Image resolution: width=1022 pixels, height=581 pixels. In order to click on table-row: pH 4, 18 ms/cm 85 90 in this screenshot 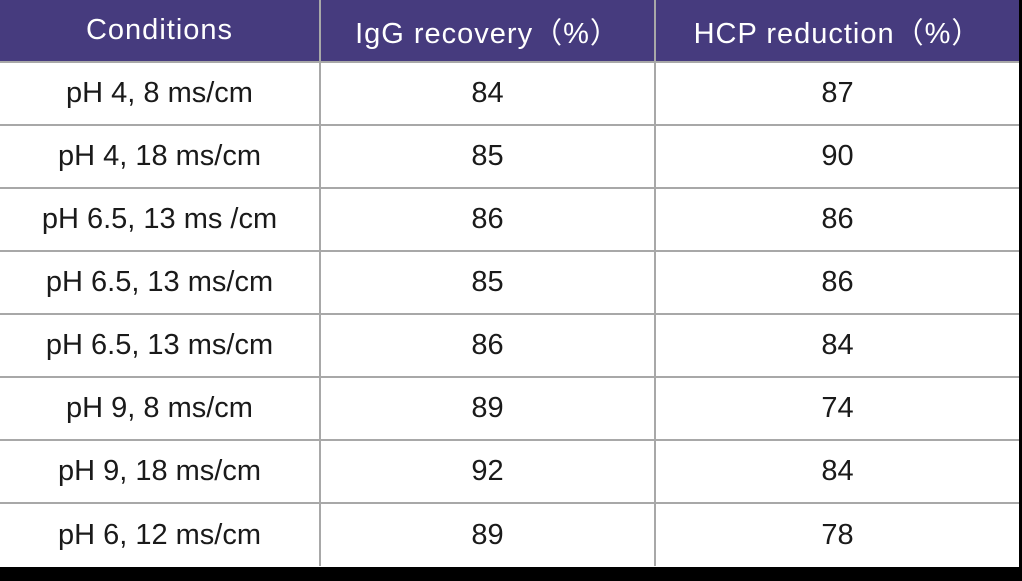, I will do `click(510, 156)`.